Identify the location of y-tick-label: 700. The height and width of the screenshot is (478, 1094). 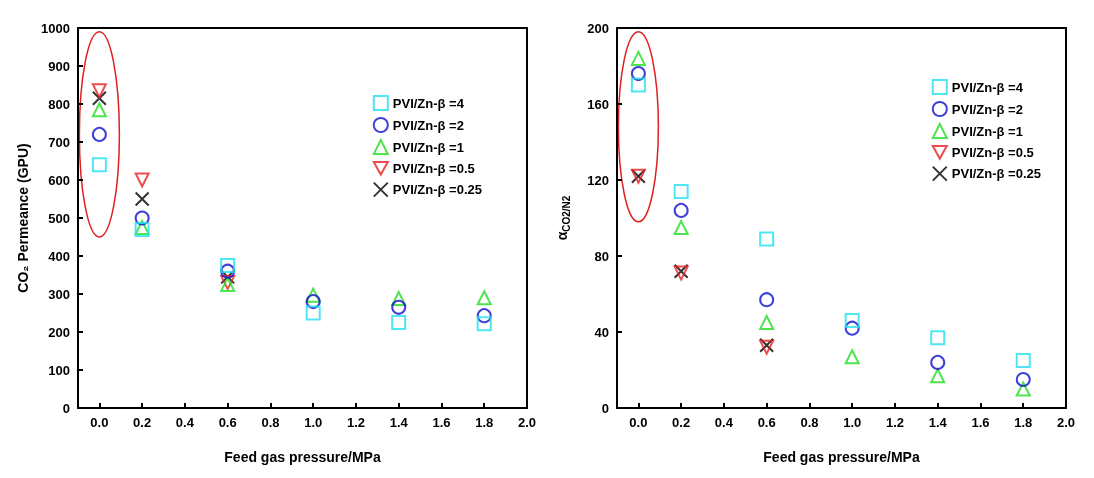
(59, 142).